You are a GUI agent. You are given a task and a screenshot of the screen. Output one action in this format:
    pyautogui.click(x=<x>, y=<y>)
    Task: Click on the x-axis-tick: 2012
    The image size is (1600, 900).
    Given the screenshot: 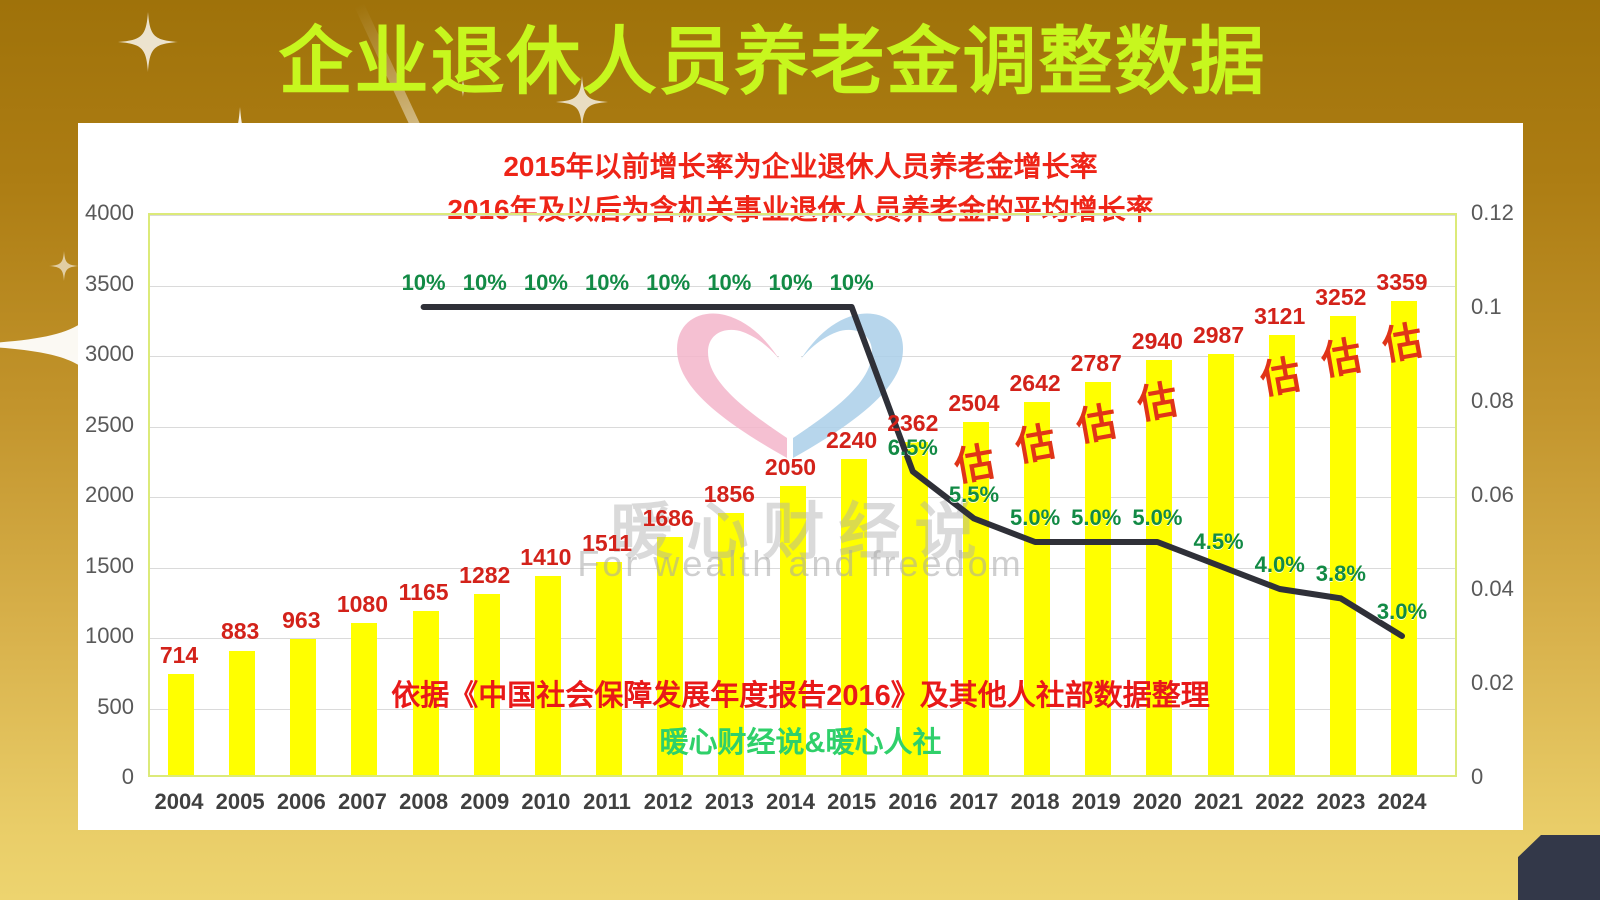 What is the action you would take?
    pyautogui.click(x=668, y=801)
    